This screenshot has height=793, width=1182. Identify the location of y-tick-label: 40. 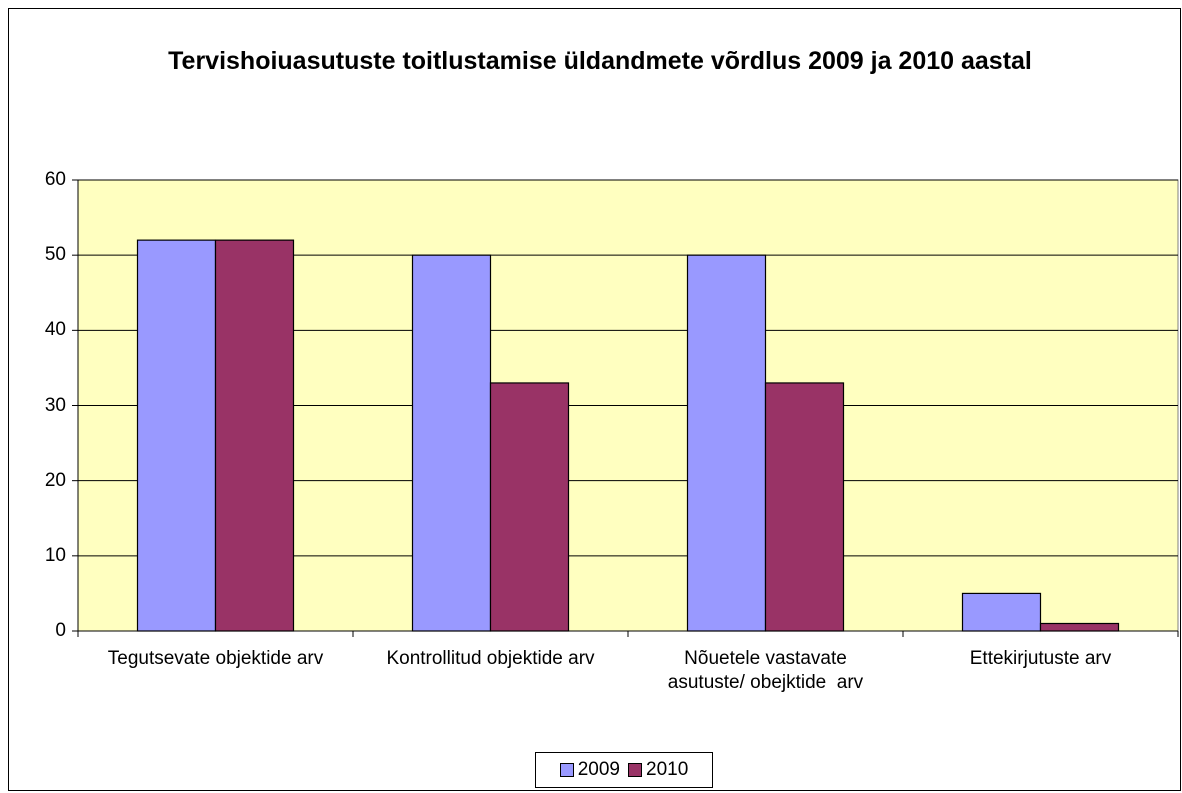
(55, 330).